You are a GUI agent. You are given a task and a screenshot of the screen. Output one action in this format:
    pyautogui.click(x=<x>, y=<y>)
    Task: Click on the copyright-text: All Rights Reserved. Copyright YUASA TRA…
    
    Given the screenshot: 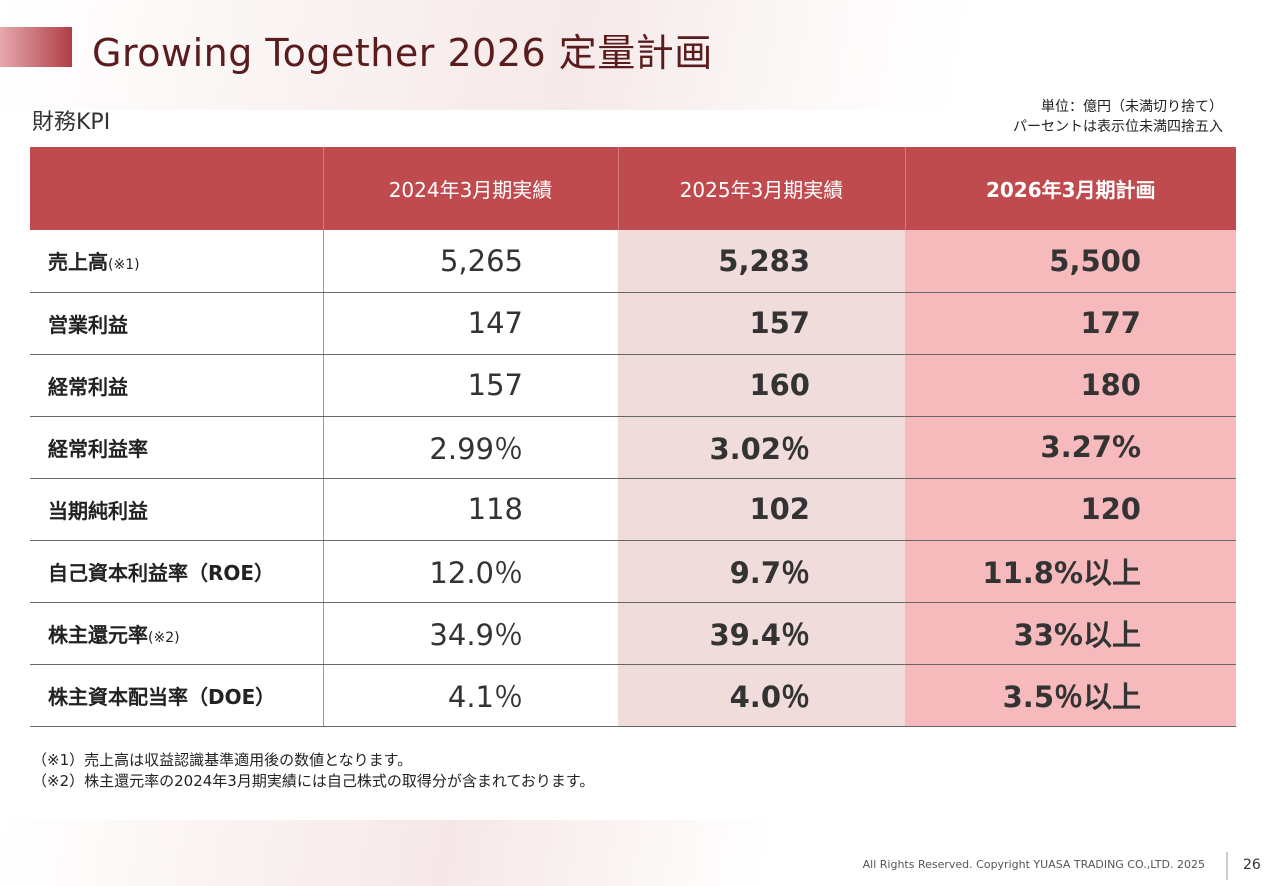 What is the action you would take?
    pyautogui.click(x=1033, y=864)
    